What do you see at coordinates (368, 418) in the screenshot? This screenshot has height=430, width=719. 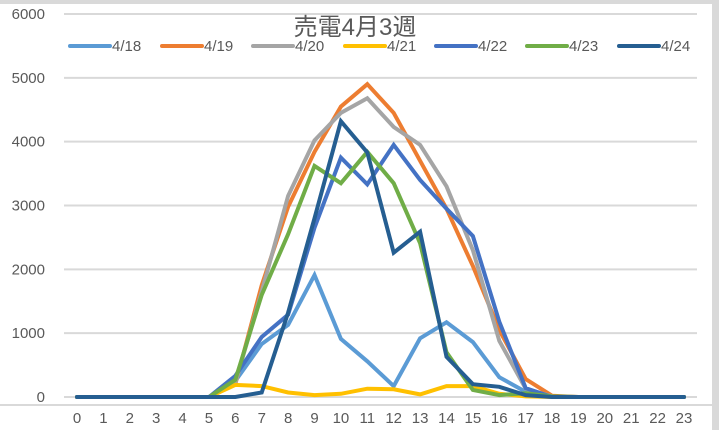 I see `x-tick-label: 11` at bounding box center [368, 418].